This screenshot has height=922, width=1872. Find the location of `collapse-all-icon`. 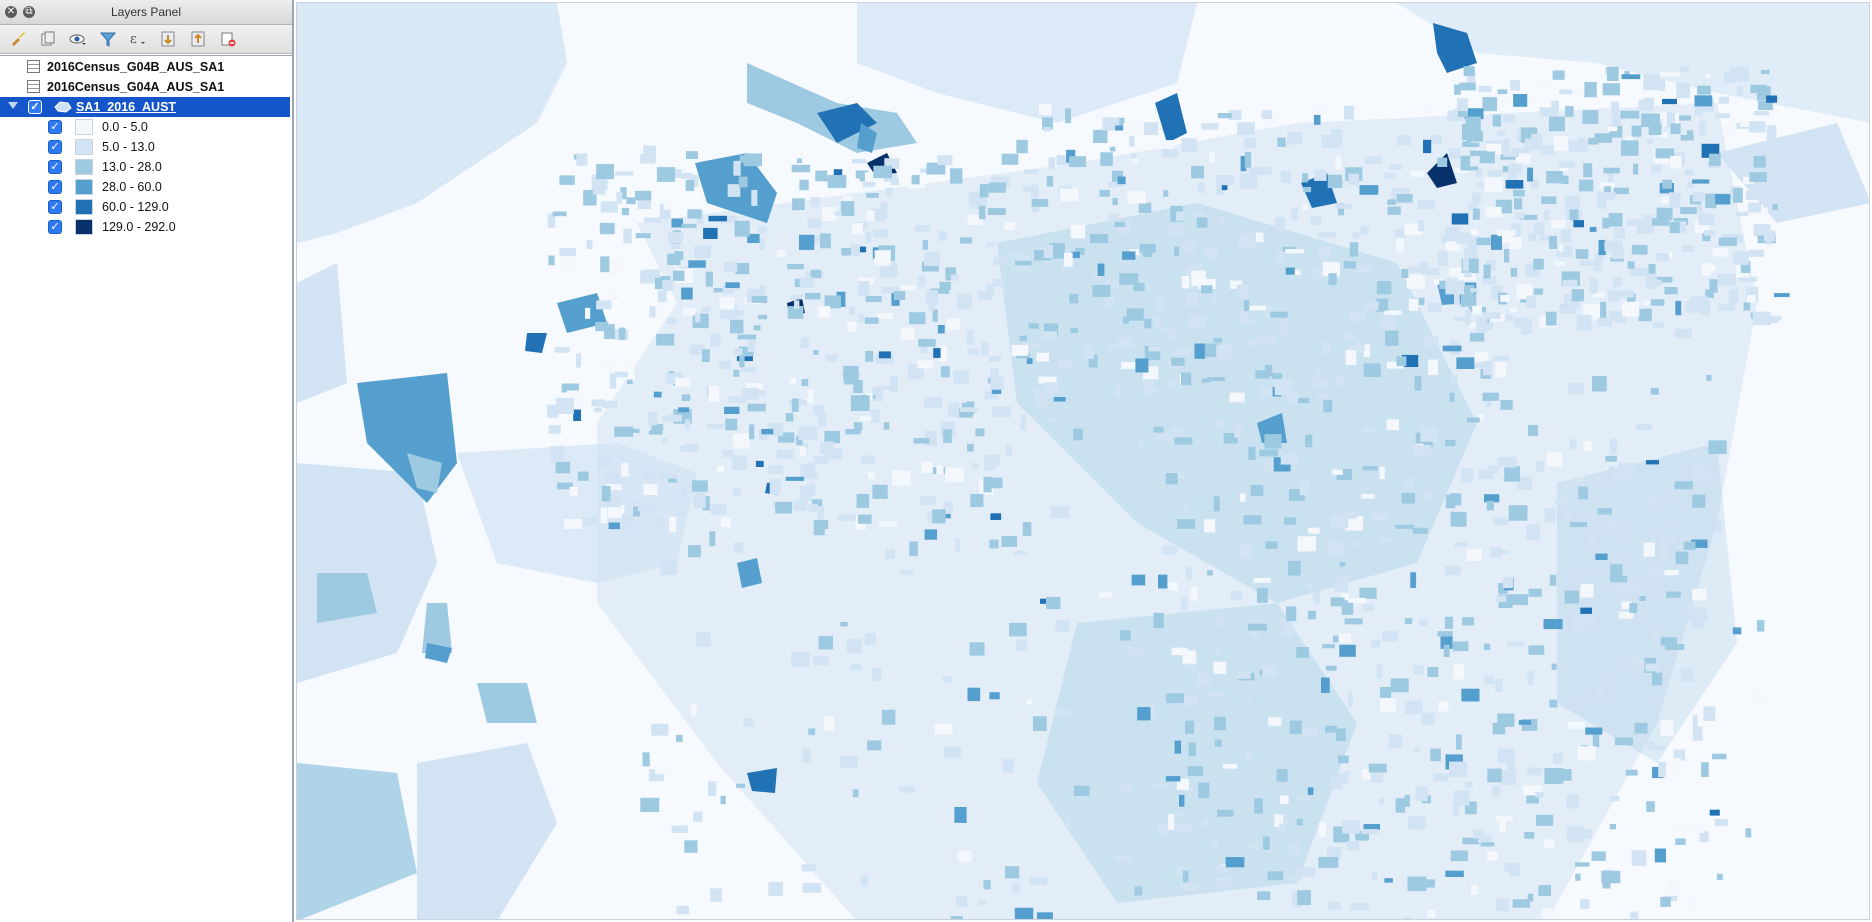

collapse-all-icon is located at coordinates (198, 39).